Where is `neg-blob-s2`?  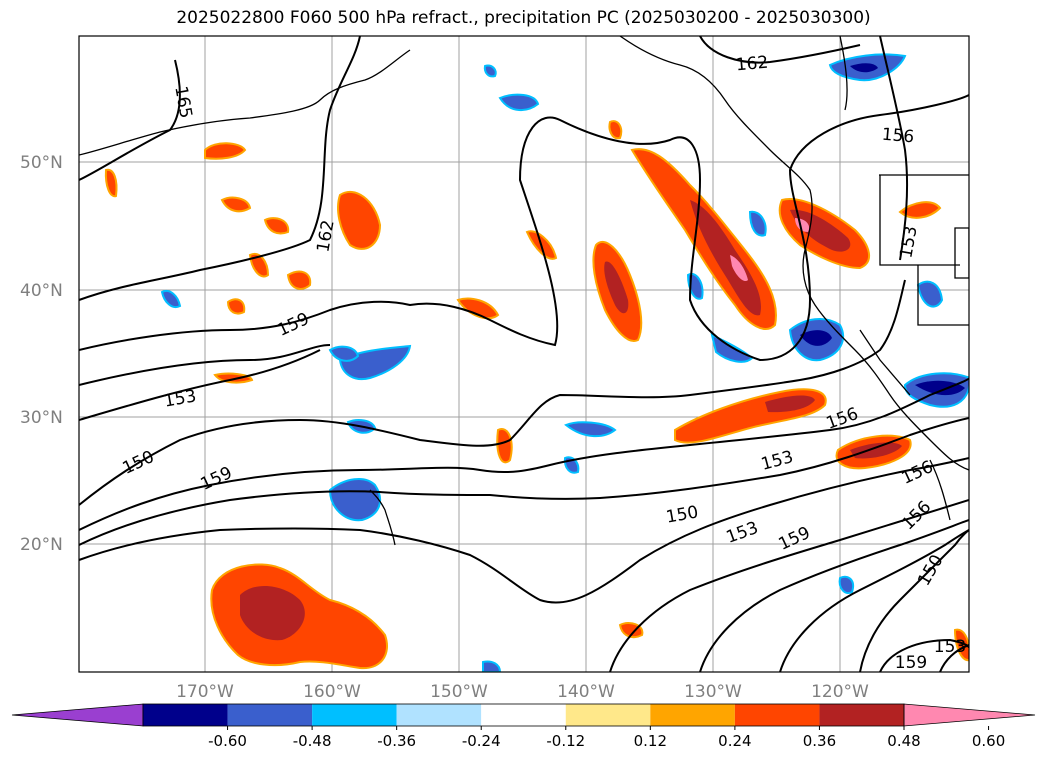 neg-blob-s2 is located at coordinates (492, 666).